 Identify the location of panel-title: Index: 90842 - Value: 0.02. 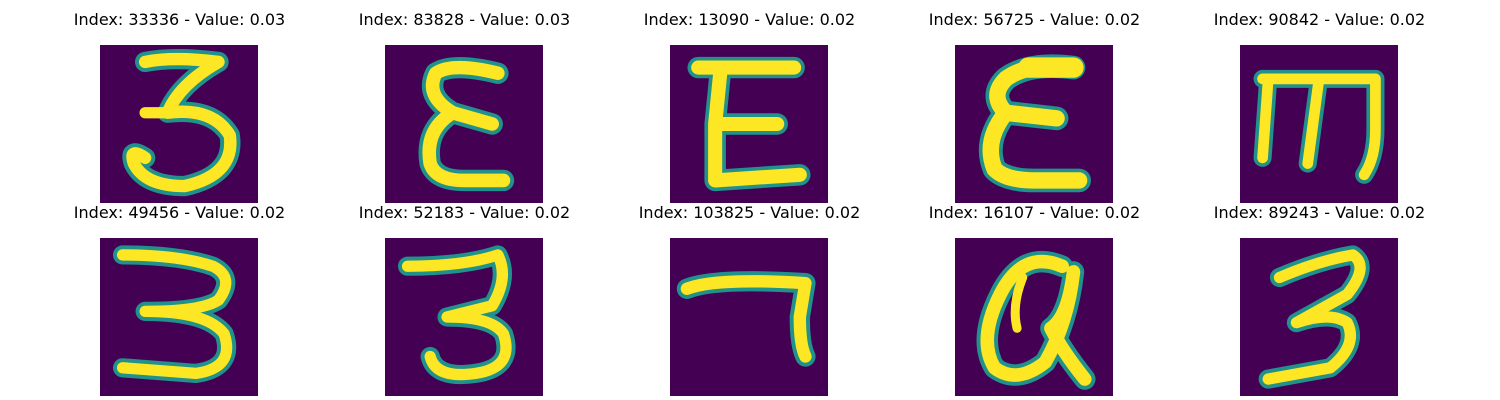
(1319, 19).